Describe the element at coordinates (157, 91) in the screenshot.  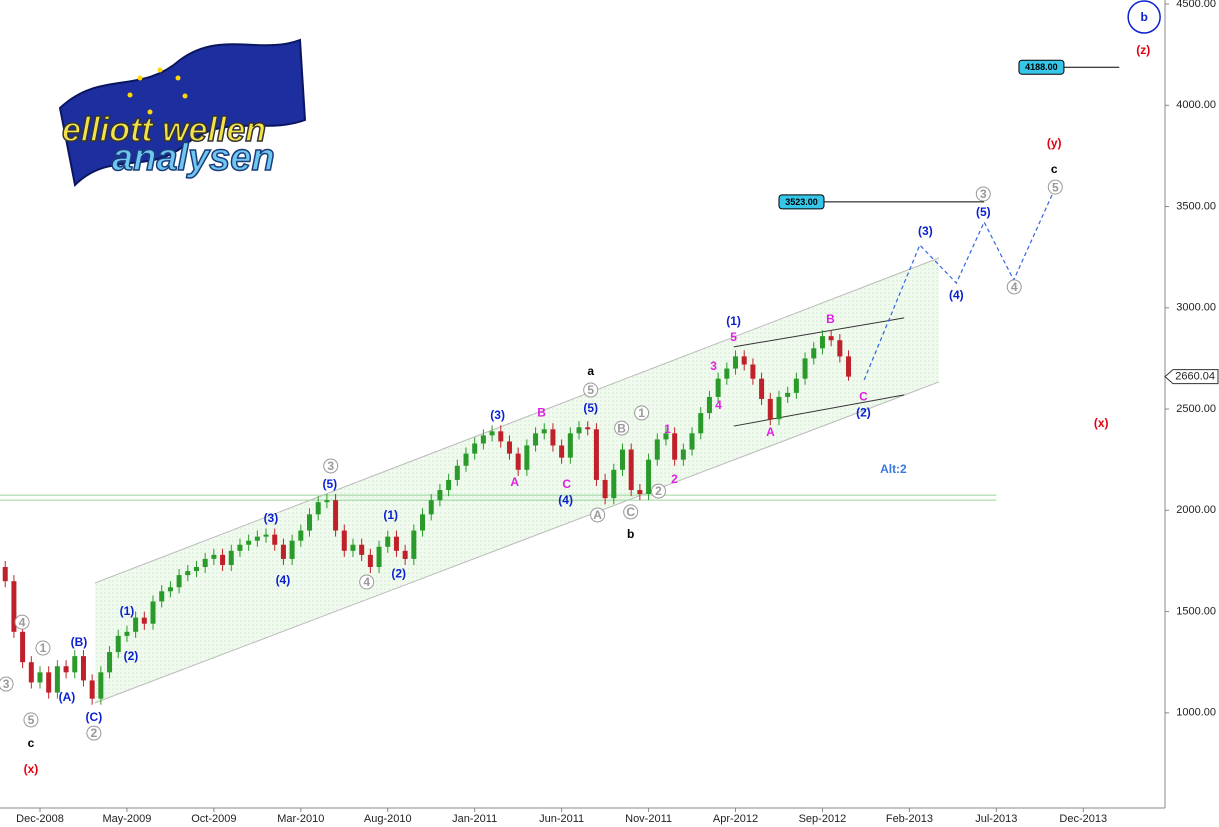
I see `logo-stars` at that location.